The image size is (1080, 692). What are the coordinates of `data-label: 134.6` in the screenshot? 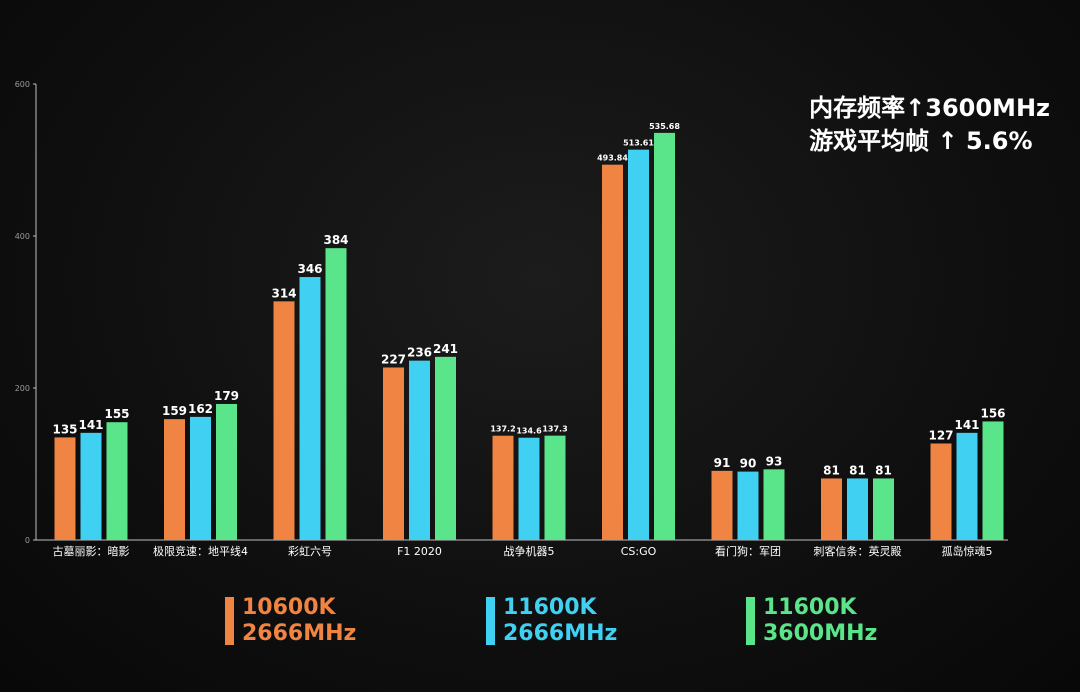 It's located at (529, 431).